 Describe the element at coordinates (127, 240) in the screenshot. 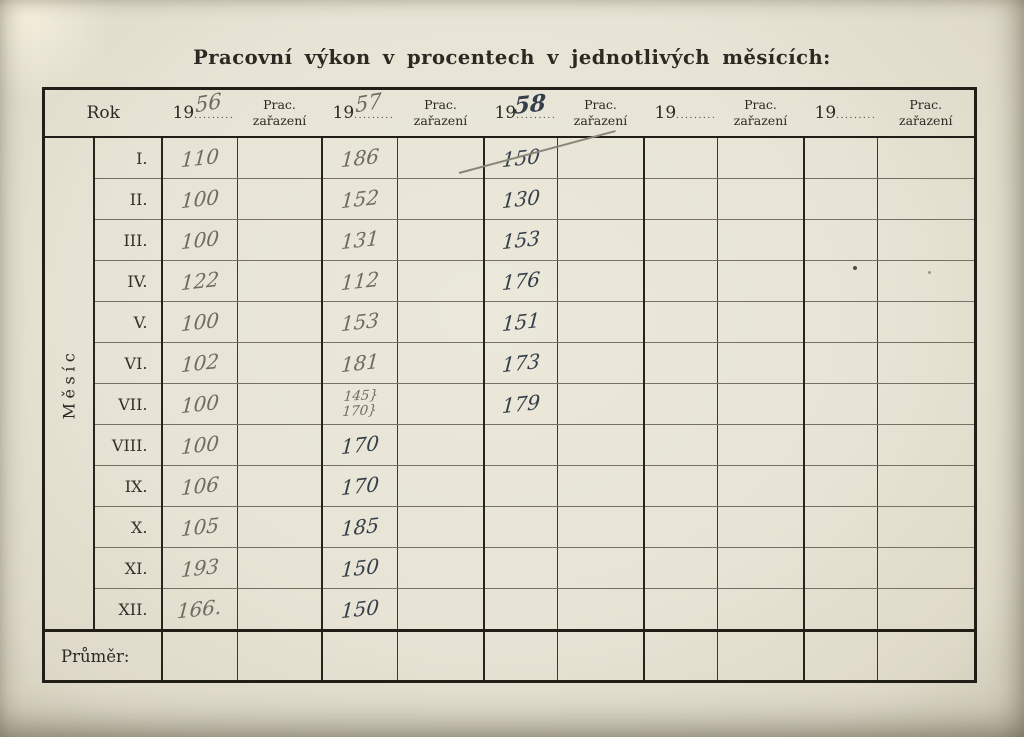

I see `month-cell: III.` at that location.